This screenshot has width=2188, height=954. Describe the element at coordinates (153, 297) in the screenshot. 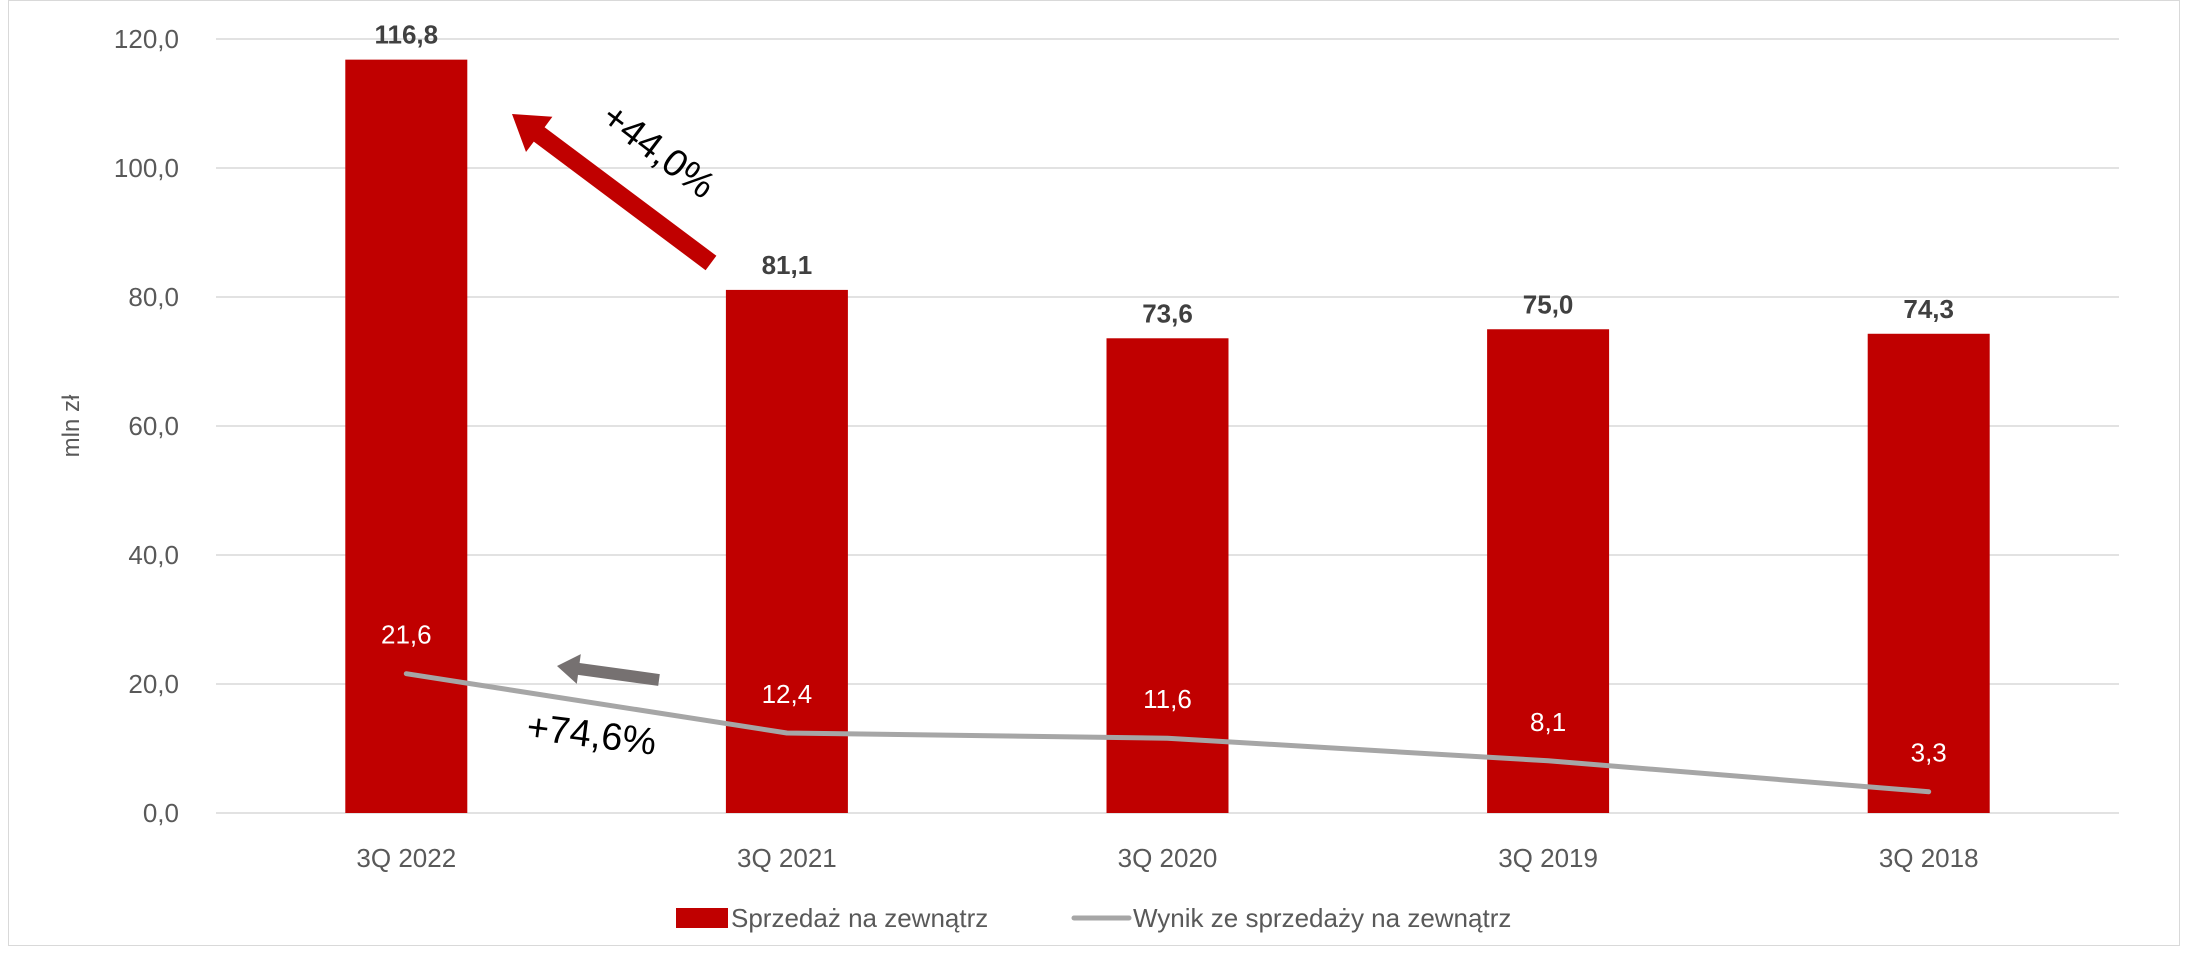

I see `y-tick-label: 80,0` at that location.